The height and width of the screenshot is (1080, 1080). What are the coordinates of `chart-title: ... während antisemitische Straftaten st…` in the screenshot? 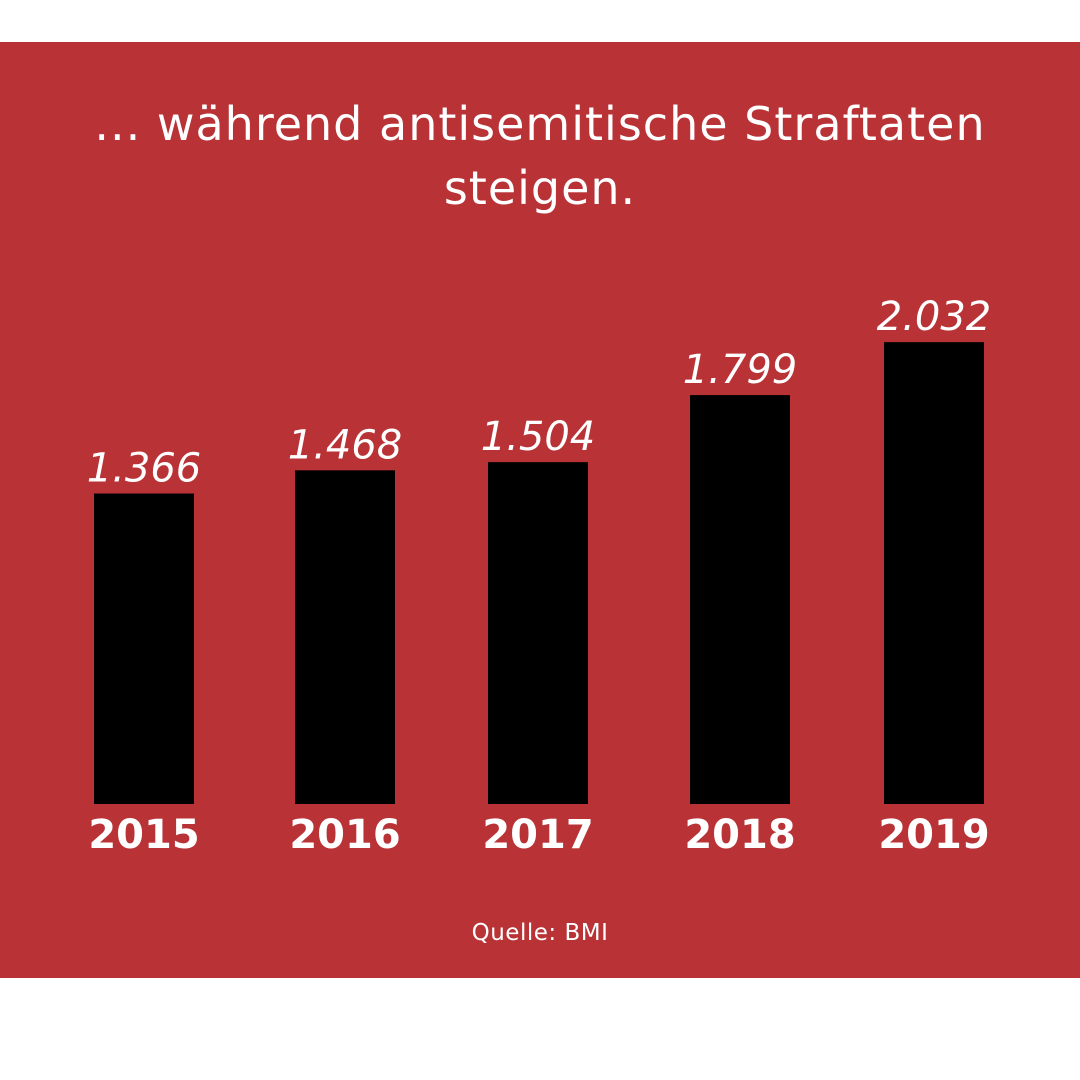 It's located at (540, 156).